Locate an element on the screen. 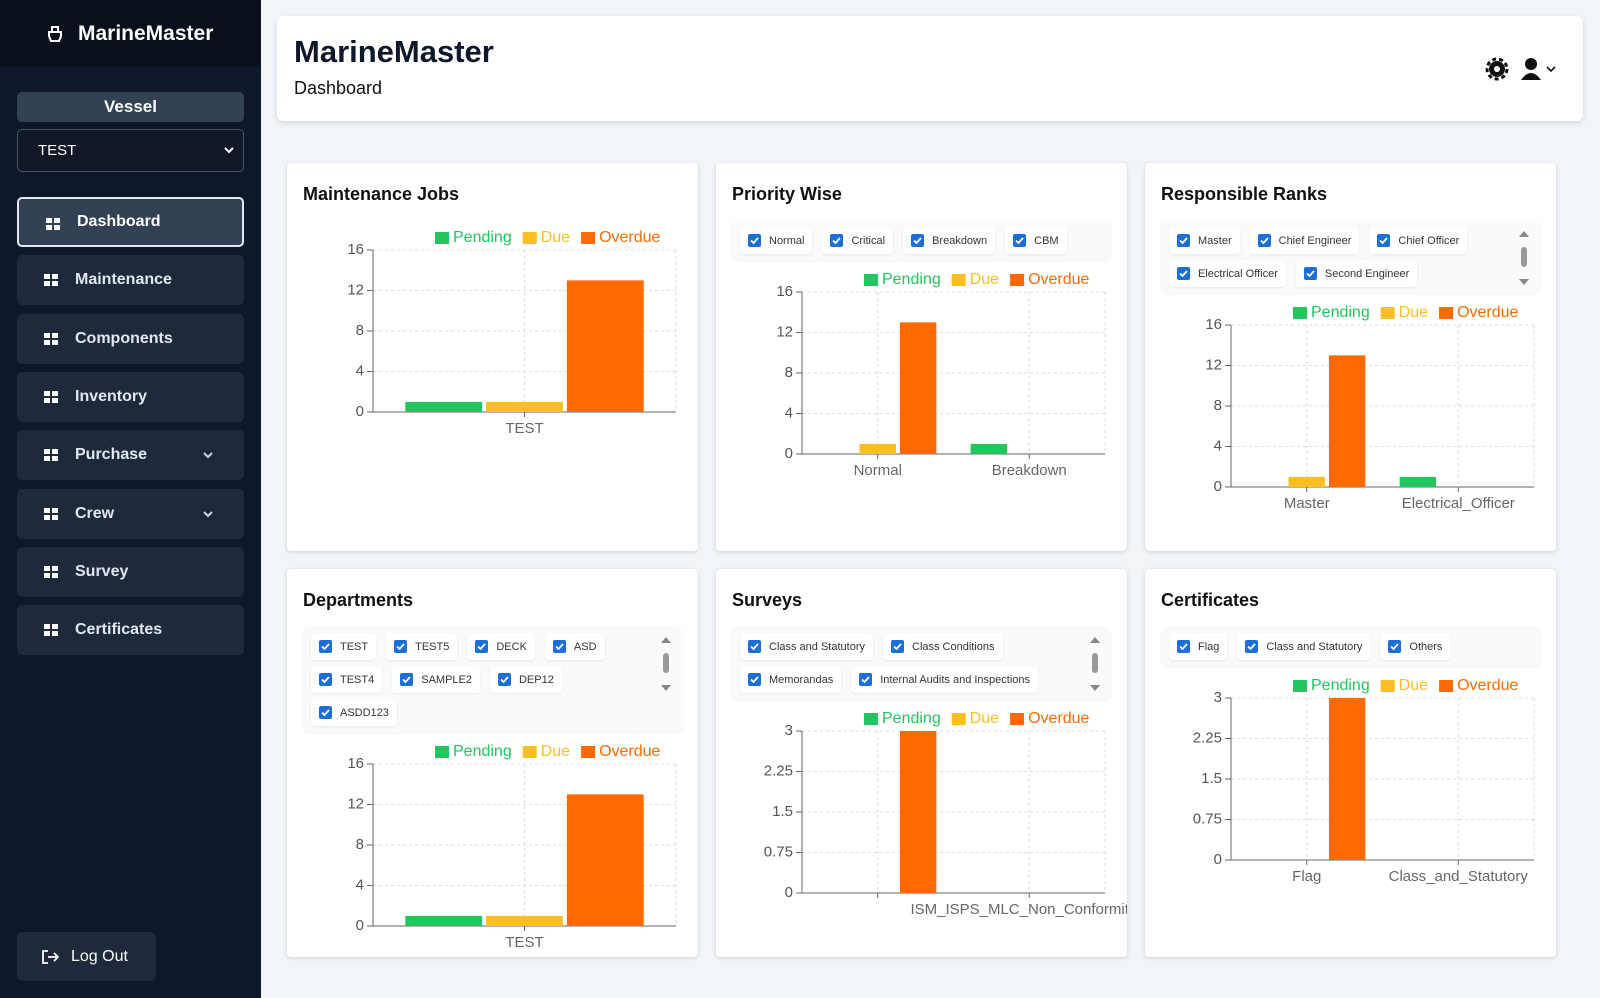 The height and width of the screenshot is (998, 1600). nav-item: Maintenance is located at coordinates (130, 280).